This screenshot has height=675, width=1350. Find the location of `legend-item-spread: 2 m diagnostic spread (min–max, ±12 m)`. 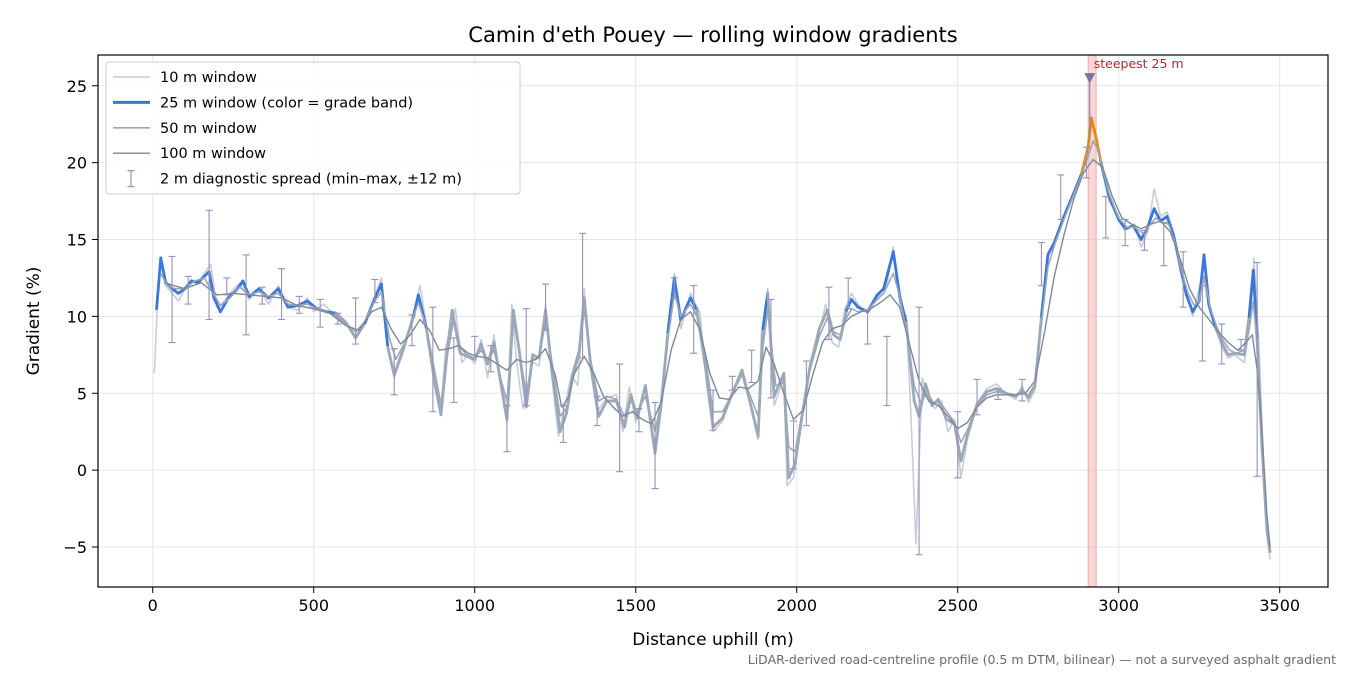

legend-item-spread: 2 m diagnostic spread (min–max, ±12 m) is located at coordinates (294, 179).